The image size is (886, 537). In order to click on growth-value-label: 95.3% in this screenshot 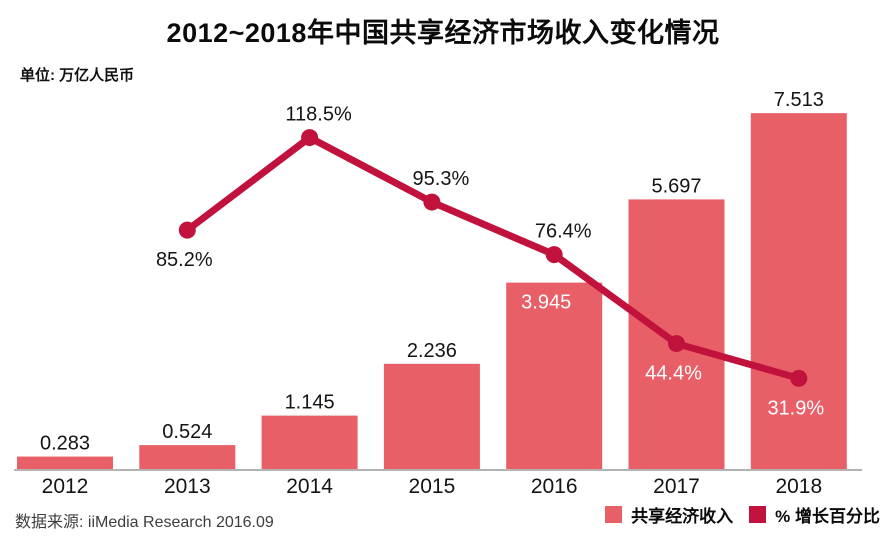, I will do `click(441, 179)`.